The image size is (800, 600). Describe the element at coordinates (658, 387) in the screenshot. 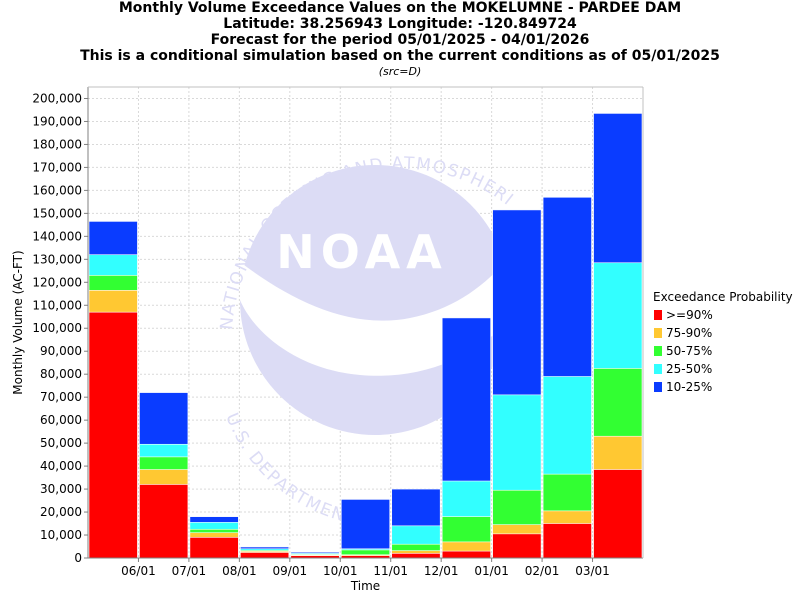

I see `legend-swatch-p10` at that location.